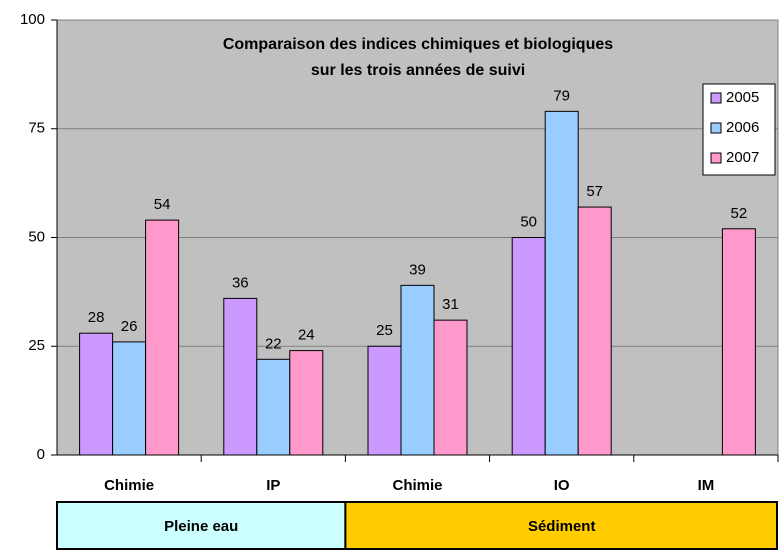 This screenshot has width=779, height=551. Describe the element at coordinates (240, 282) in the screenshot. I see `data-label: 36` at that location.